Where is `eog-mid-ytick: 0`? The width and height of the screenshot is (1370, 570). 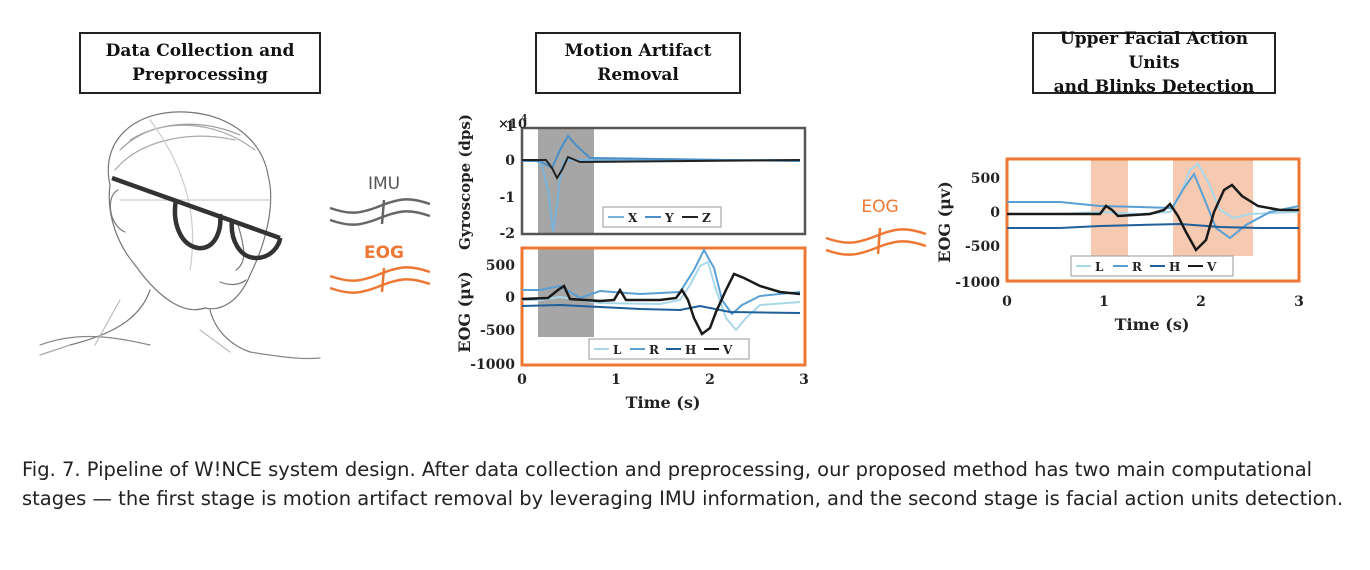 eog-mid-ytick: 0 is located at coordinates (510, 298).